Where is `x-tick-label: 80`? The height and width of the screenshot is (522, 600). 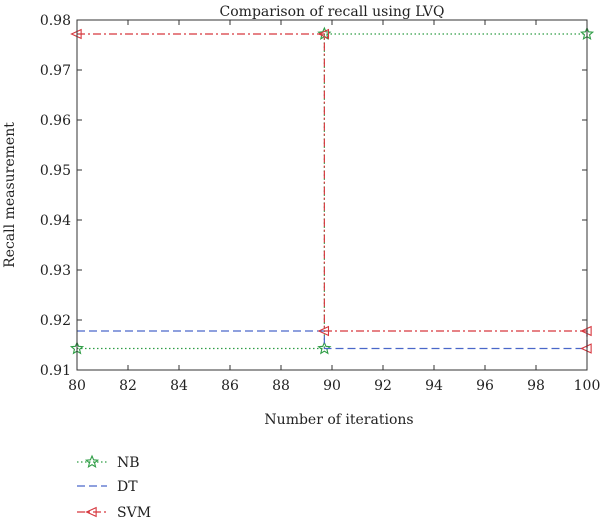
x-tick-label: 80 is located at coordinates (77, 386).